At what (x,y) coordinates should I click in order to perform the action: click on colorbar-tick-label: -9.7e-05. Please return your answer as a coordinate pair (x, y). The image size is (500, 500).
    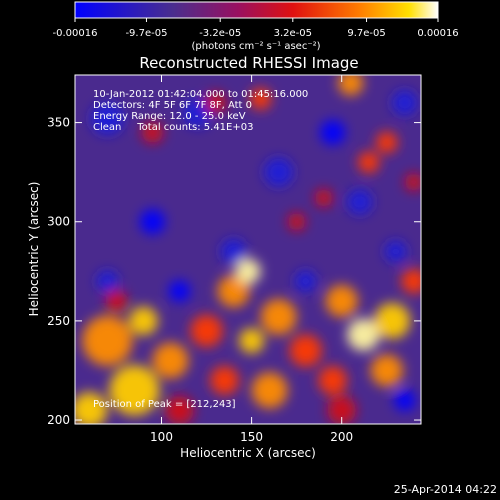
    Looking at the image, I should click on (146, 33).